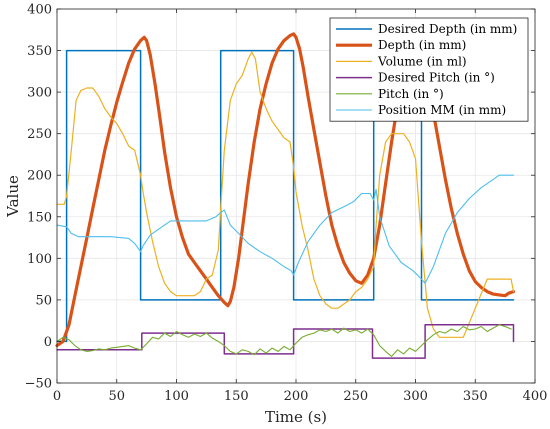 The image size is (550, 429). Describe the element at coordinates (39, 51) in the screenshot. I see `y-tick-label: 350` at that location.